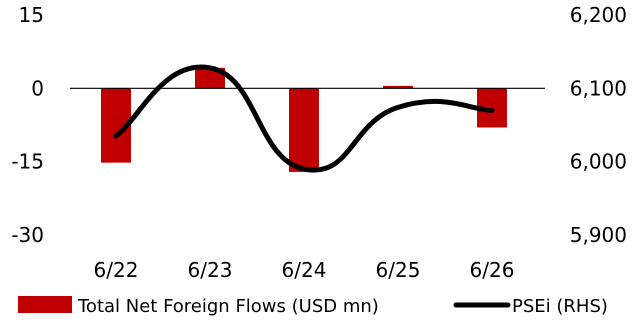  Describe the element at coordinates (45, 304) in the screenshot. I see `legend-swatch-flows` at that location.